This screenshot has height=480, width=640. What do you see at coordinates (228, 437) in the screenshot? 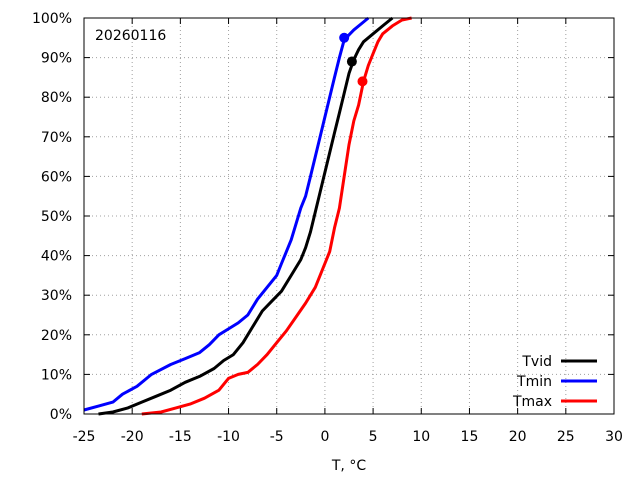
I see `x-tick-label: -10` at bounding box center [228, 437].